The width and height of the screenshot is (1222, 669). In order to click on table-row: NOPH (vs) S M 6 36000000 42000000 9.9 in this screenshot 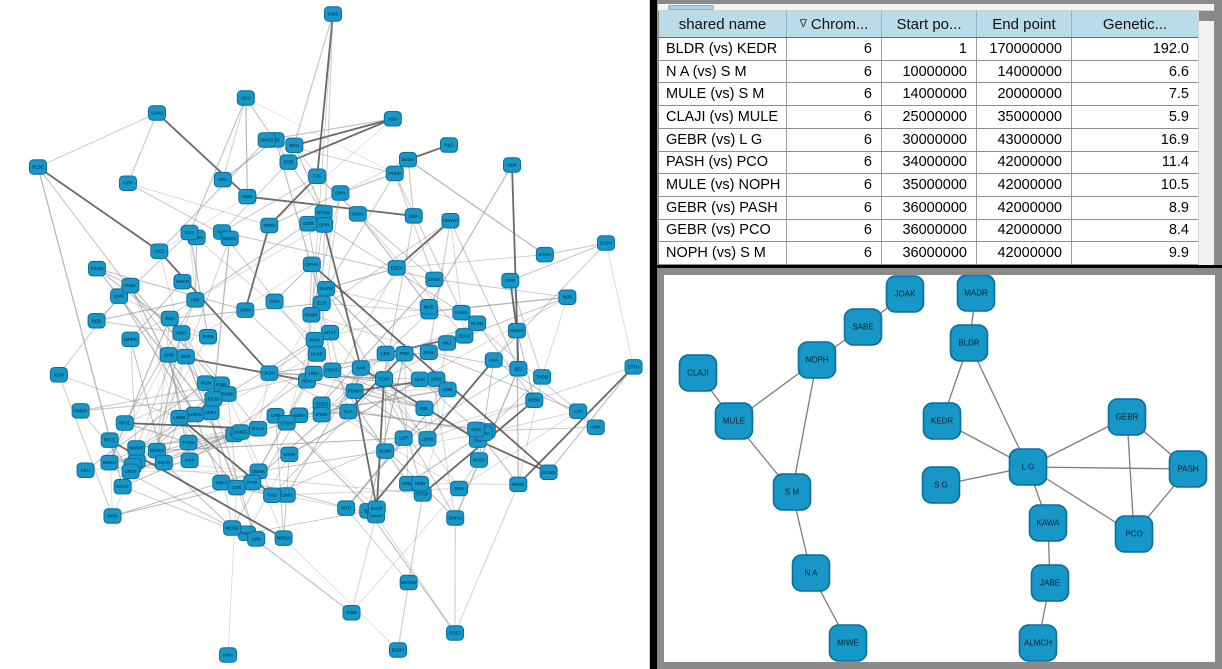, I will do `click(929, 253)`.